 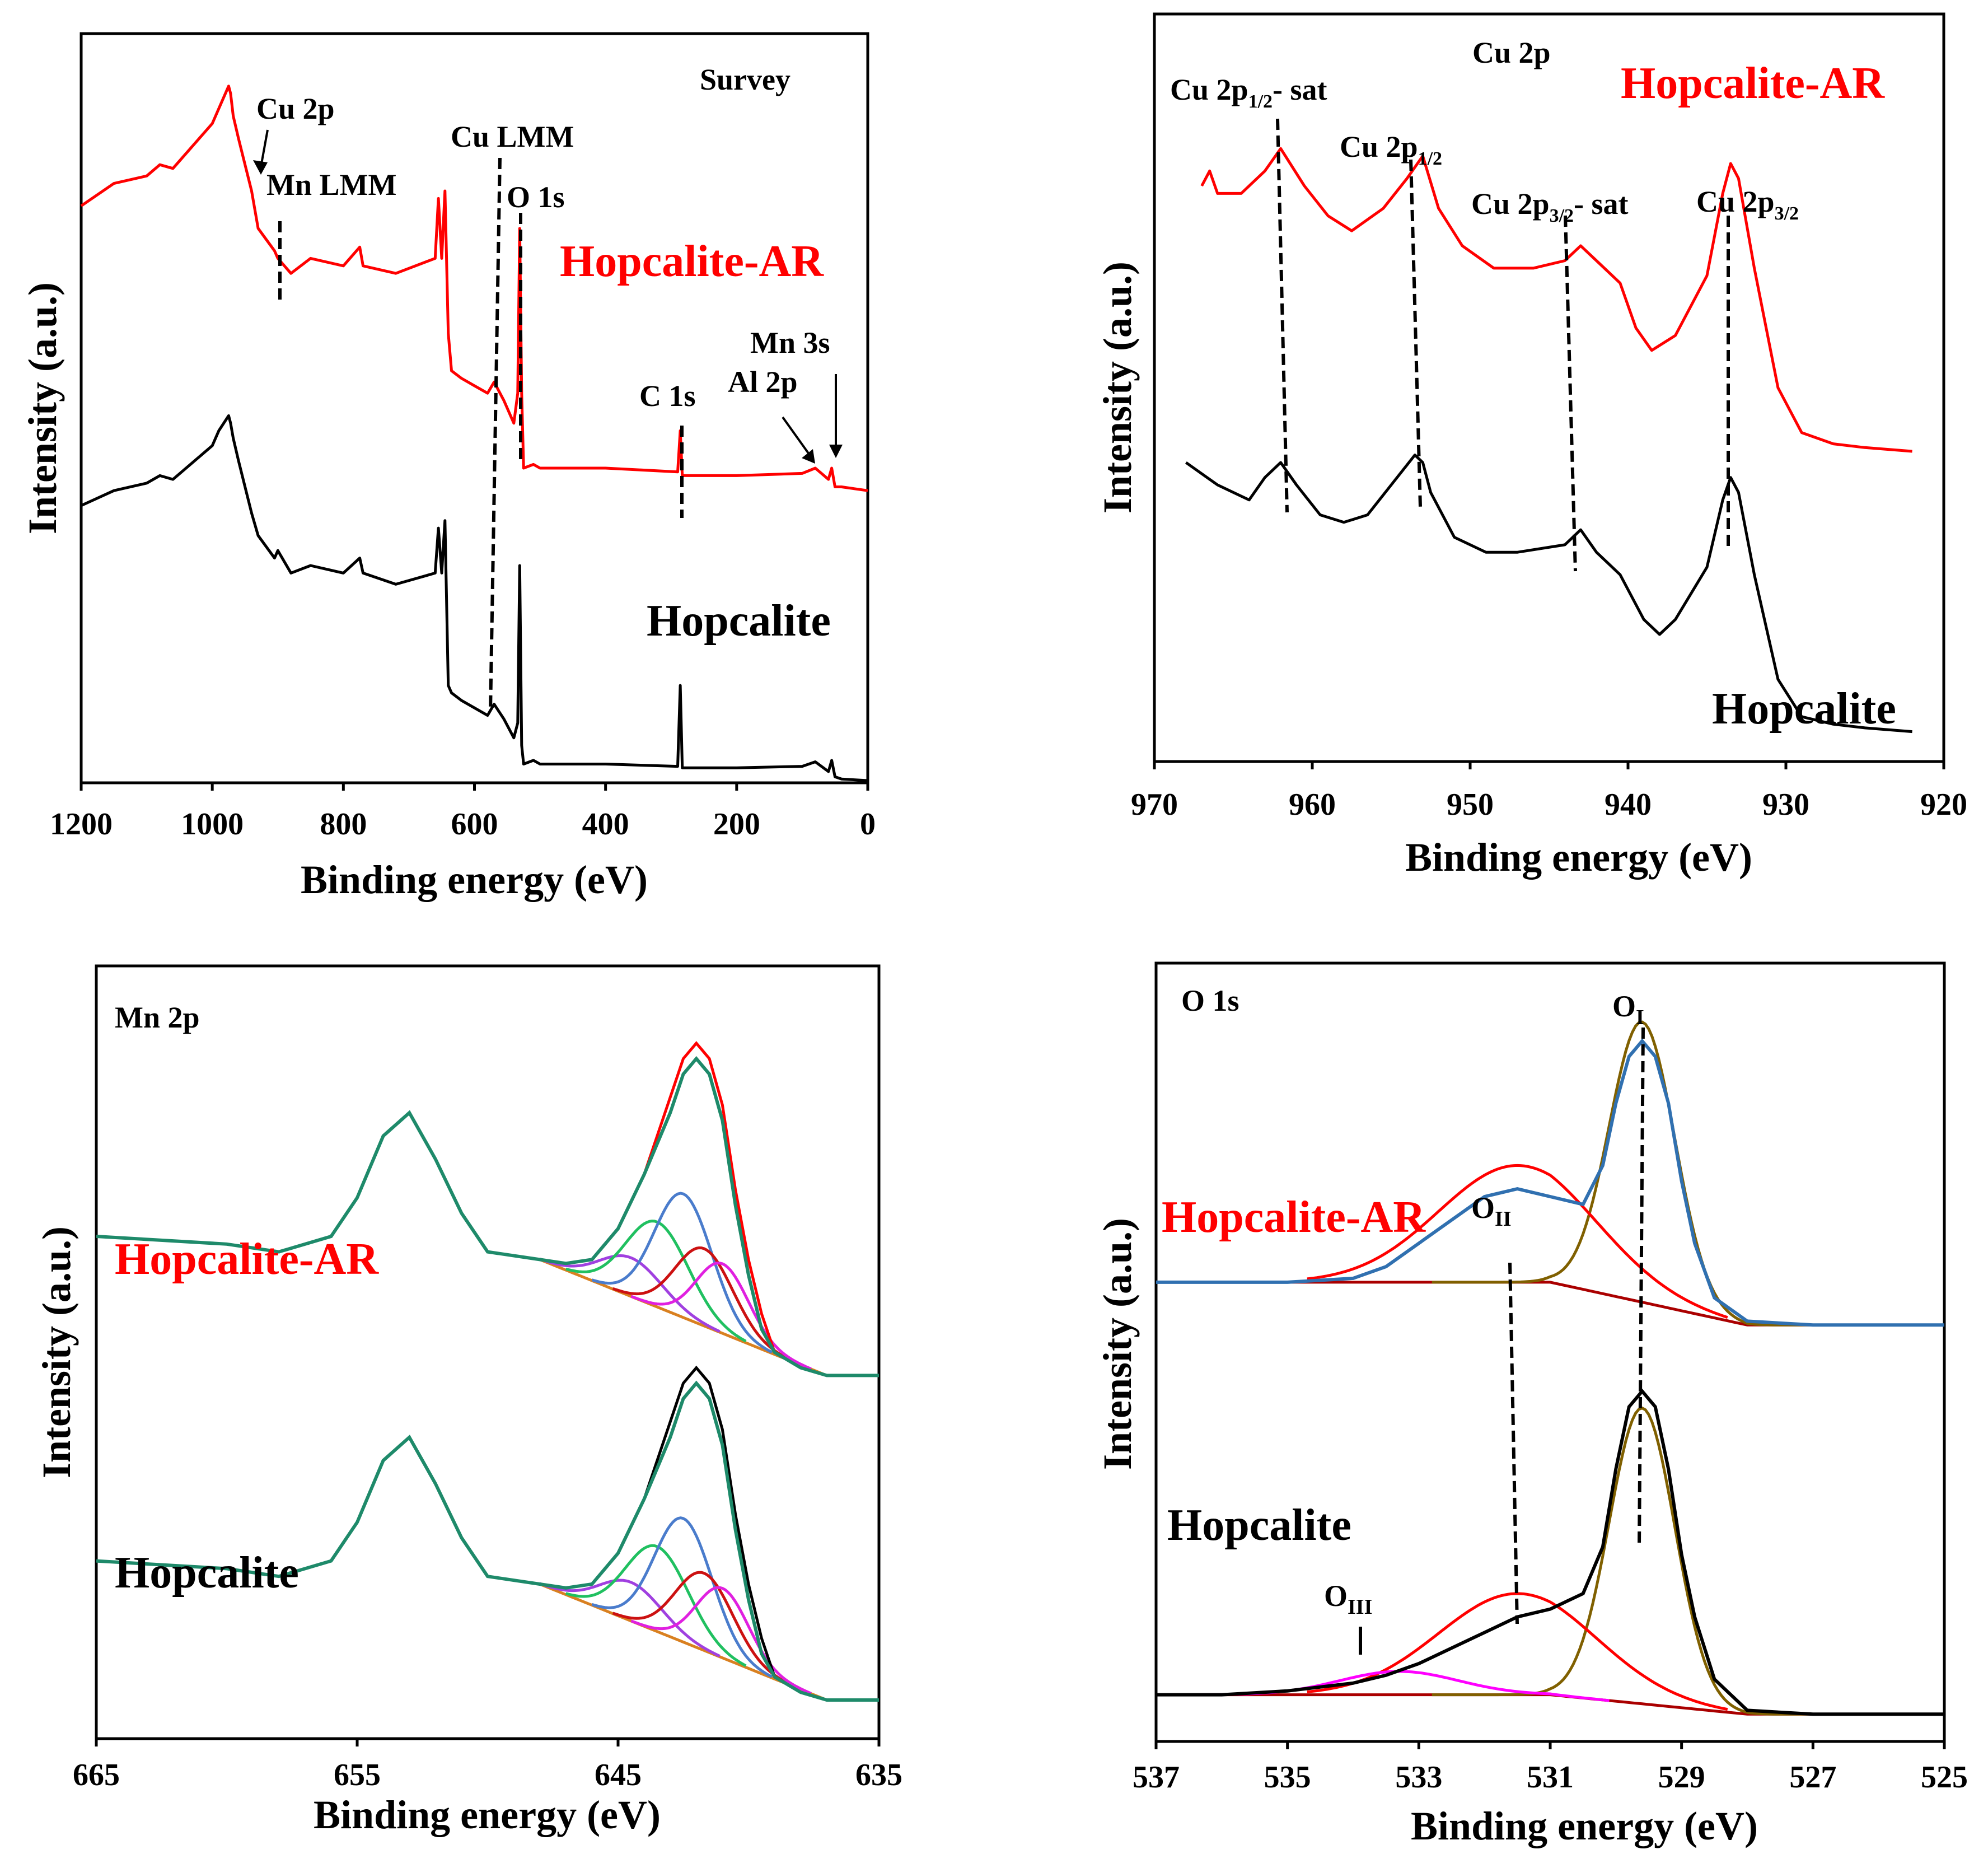 I want to click on guide-cu-lmm, so click(x=495, y=435).